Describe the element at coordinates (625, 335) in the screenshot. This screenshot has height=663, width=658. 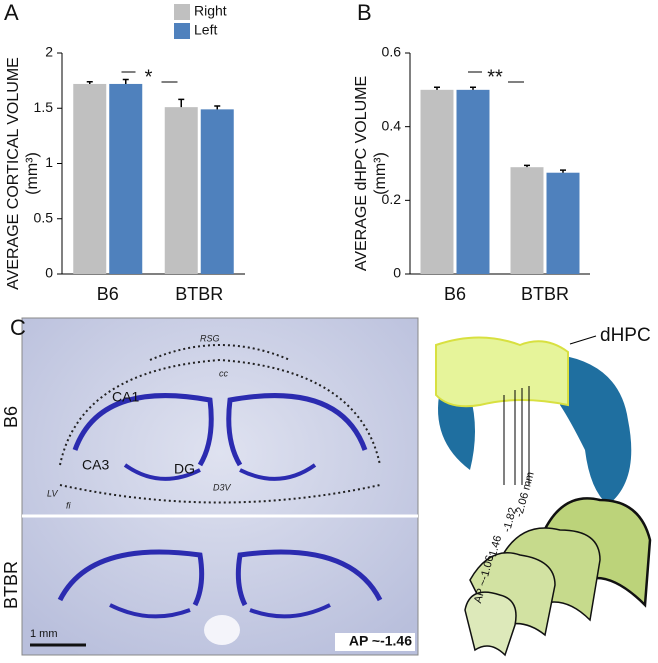
I see `model-label: dHPC` at that location.